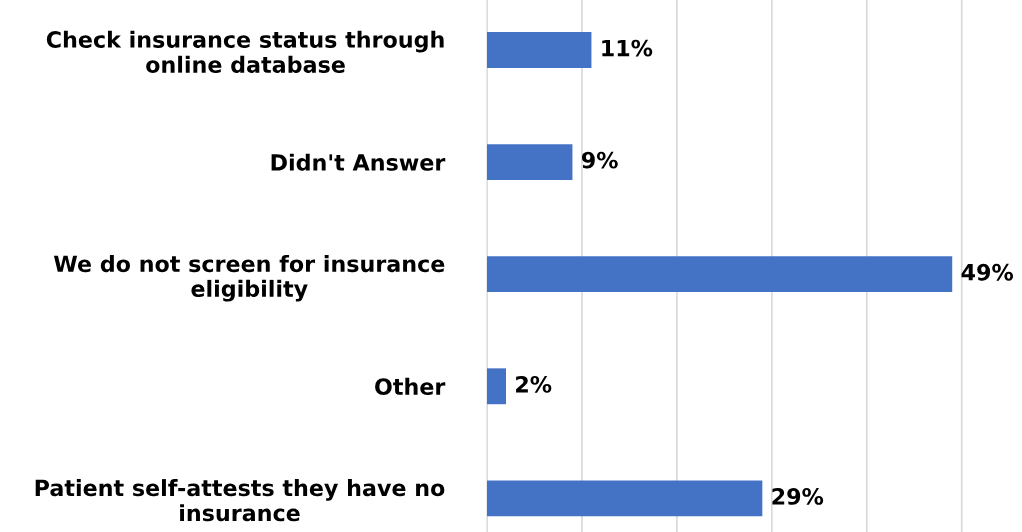 The width and height of the screenshot is (1022, 532). Describe the element at coordinates (358, 162) in the screenshot. I see `y-tick-label: Didn't Answer` at that location.